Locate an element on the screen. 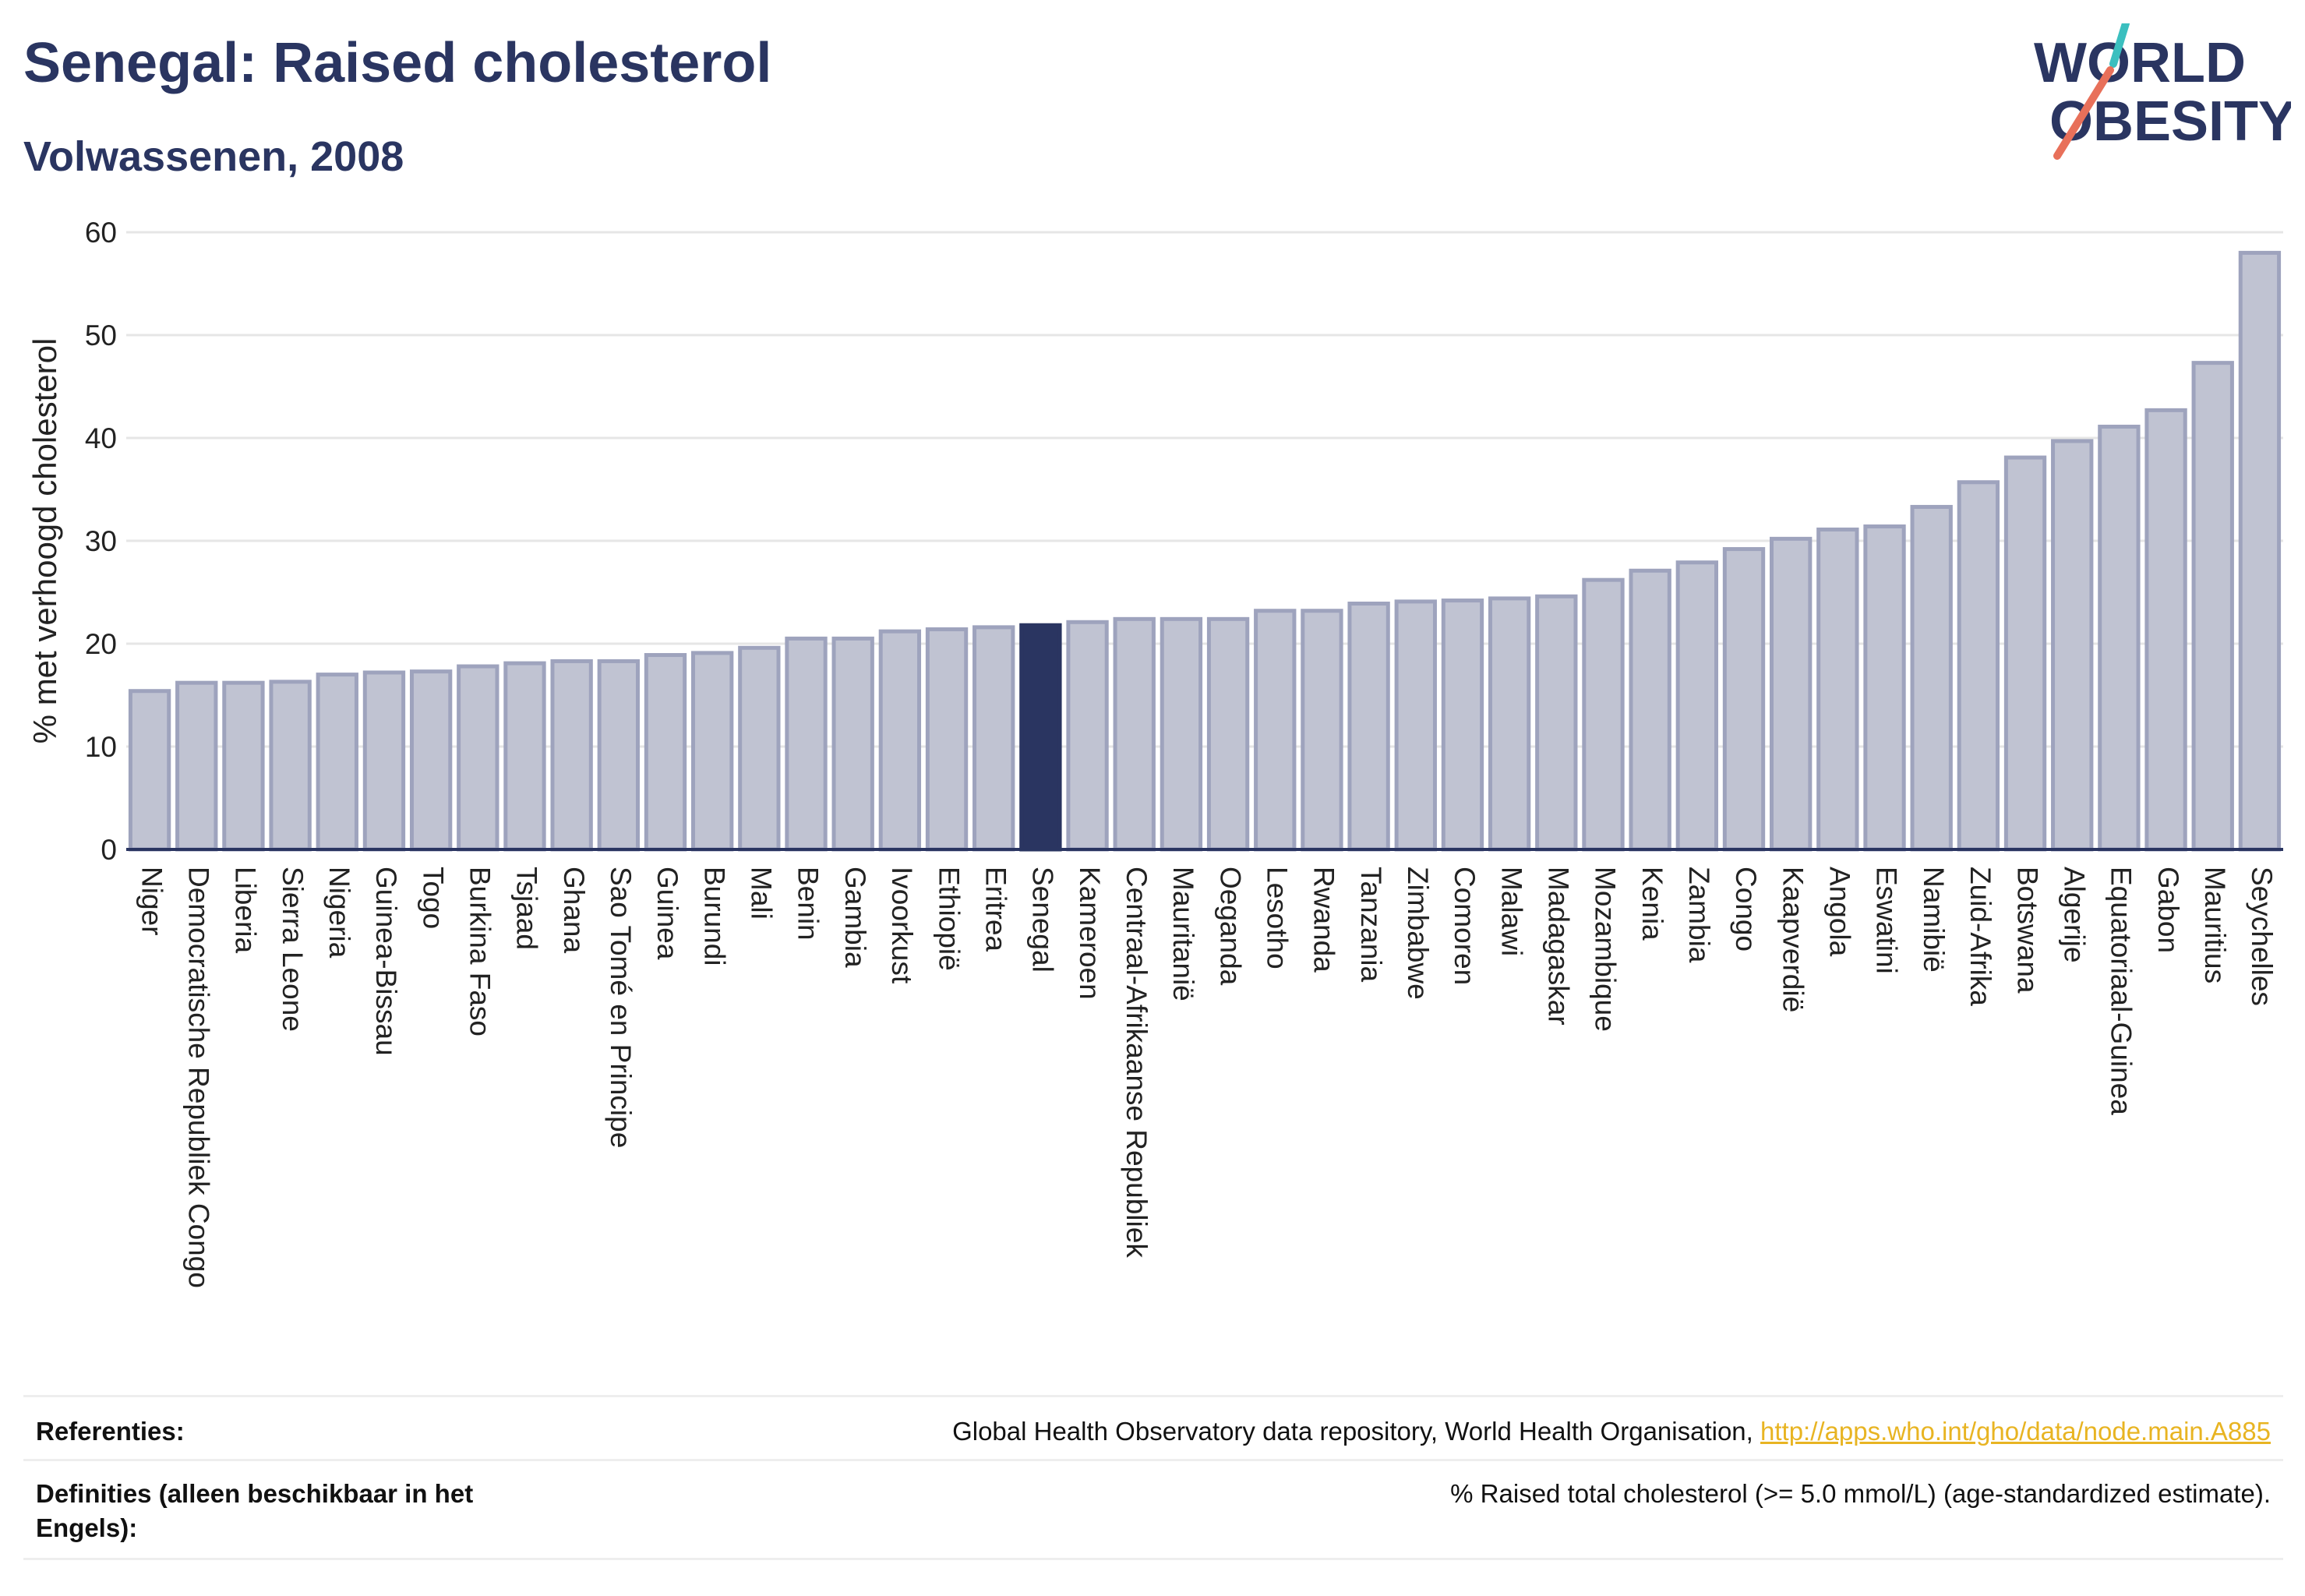 The image size is (2305, 1596). y-tick-label: 0 is located at coordinates (109, 850).